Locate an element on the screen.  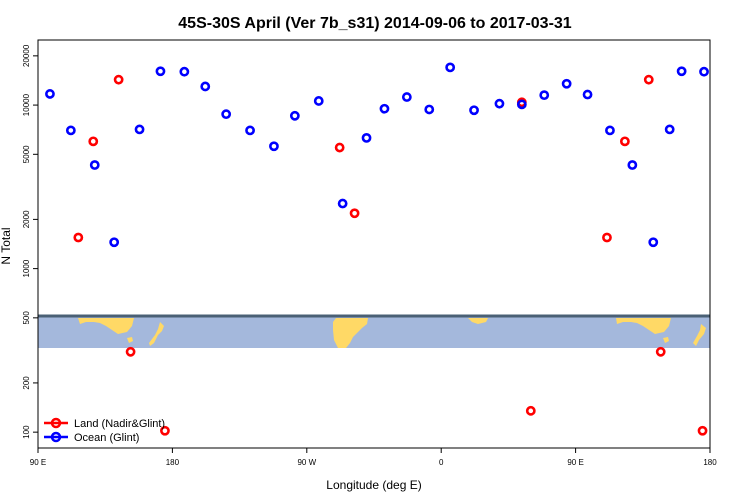
map-overlay-band is located at coordinates (374, 331).